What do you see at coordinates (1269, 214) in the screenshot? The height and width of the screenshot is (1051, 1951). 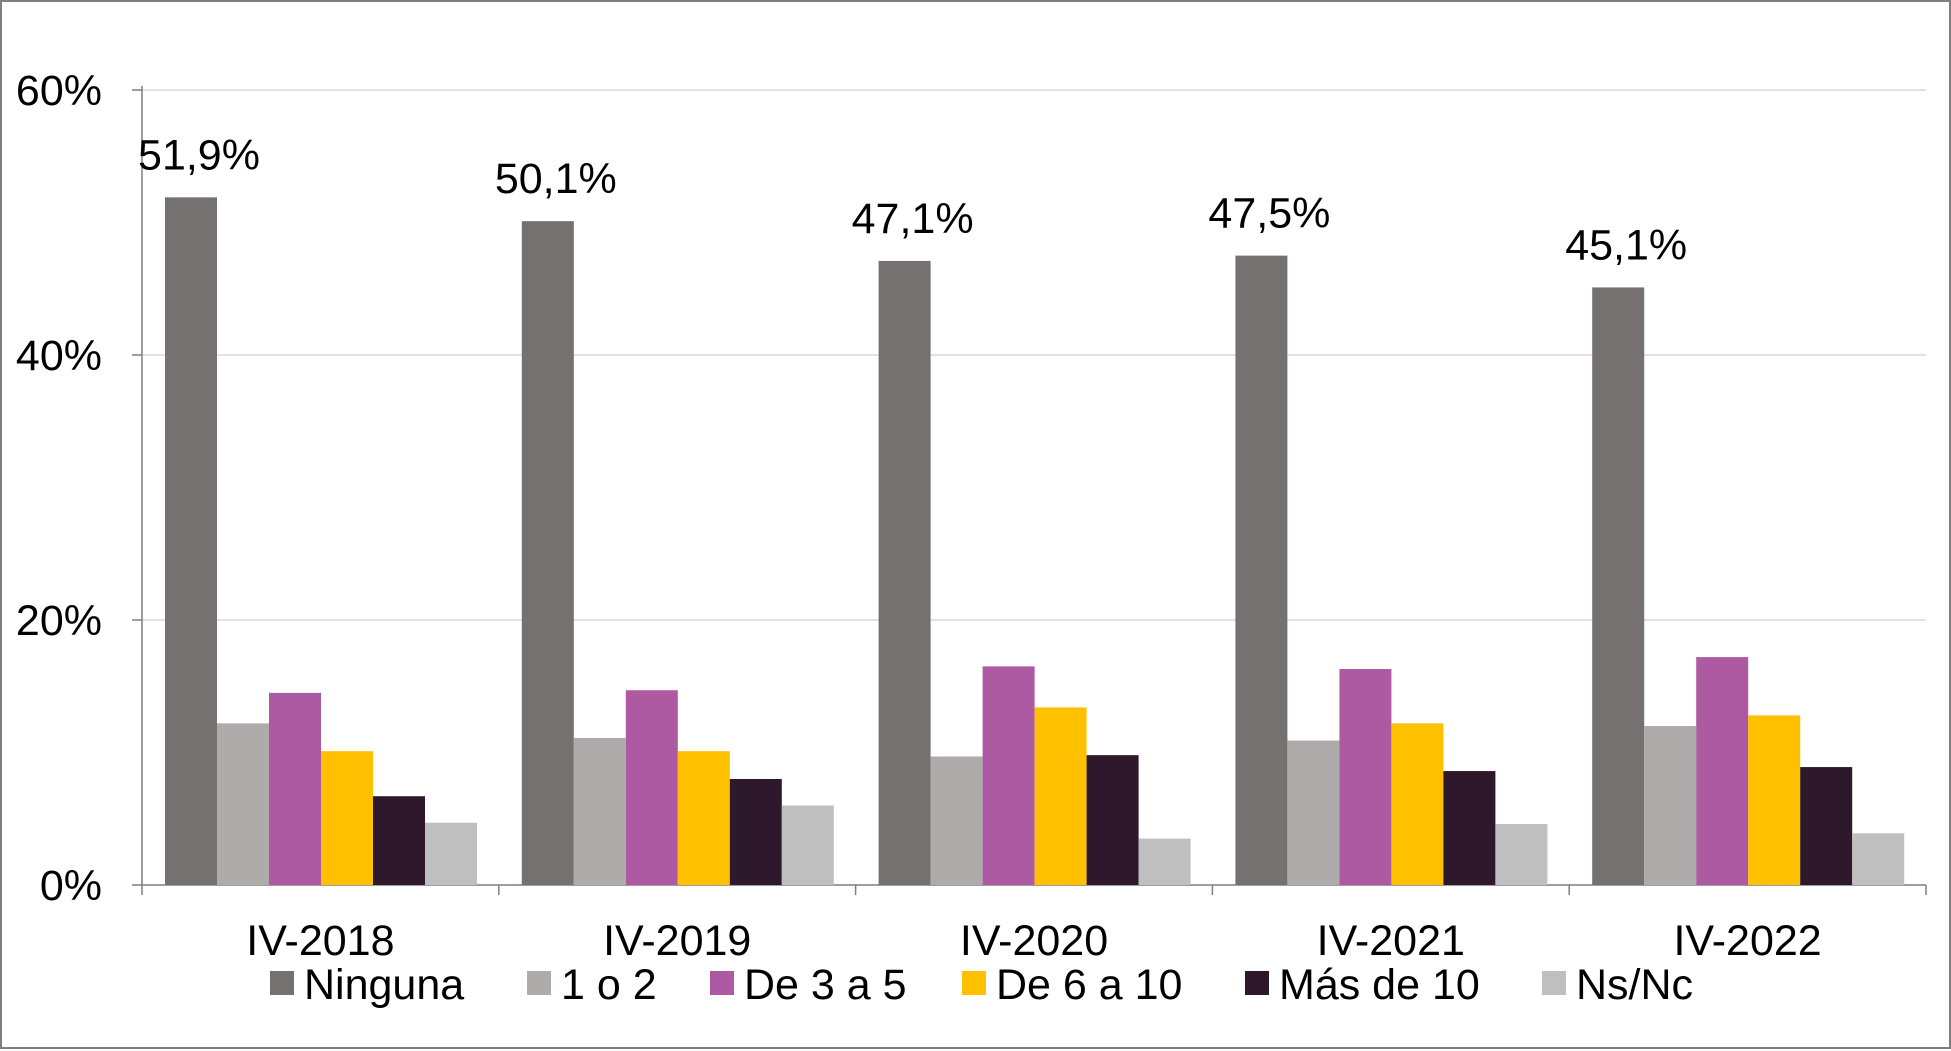 I see `data-label: 47,5%` at bounding box center [1269, 214].